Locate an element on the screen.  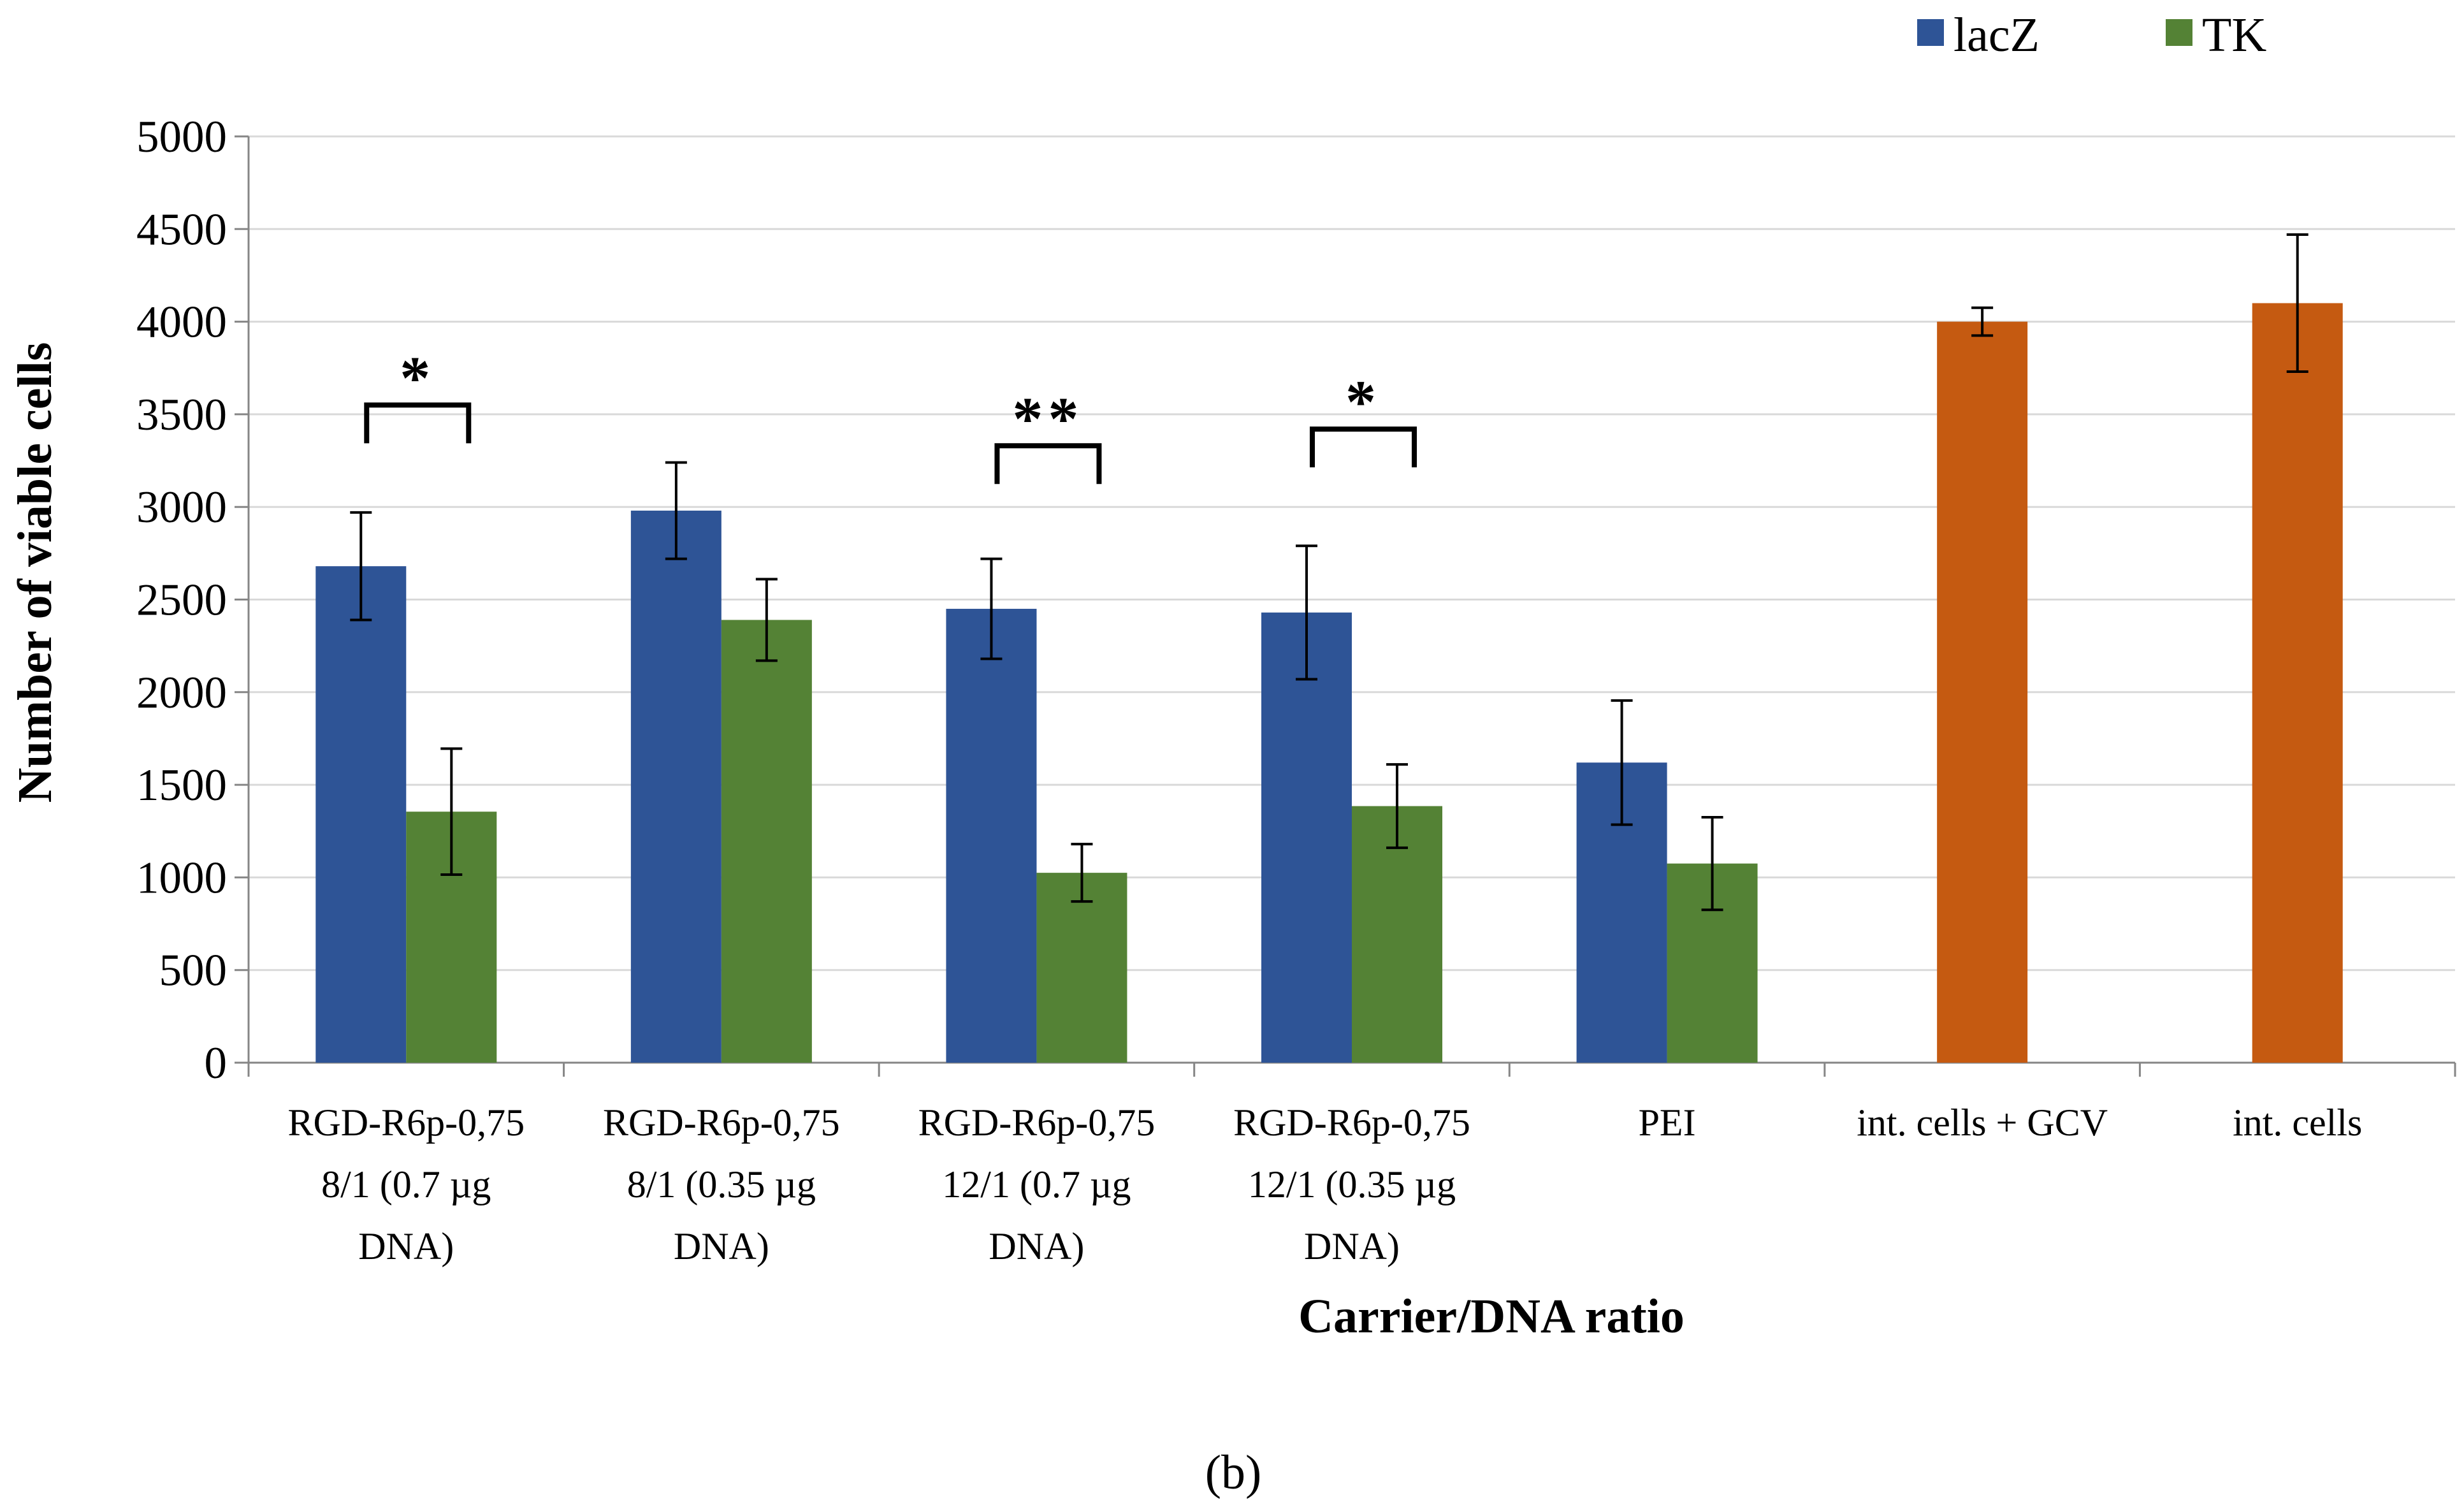
y-tick-label: 5000 is located at coordinates (181, 137).